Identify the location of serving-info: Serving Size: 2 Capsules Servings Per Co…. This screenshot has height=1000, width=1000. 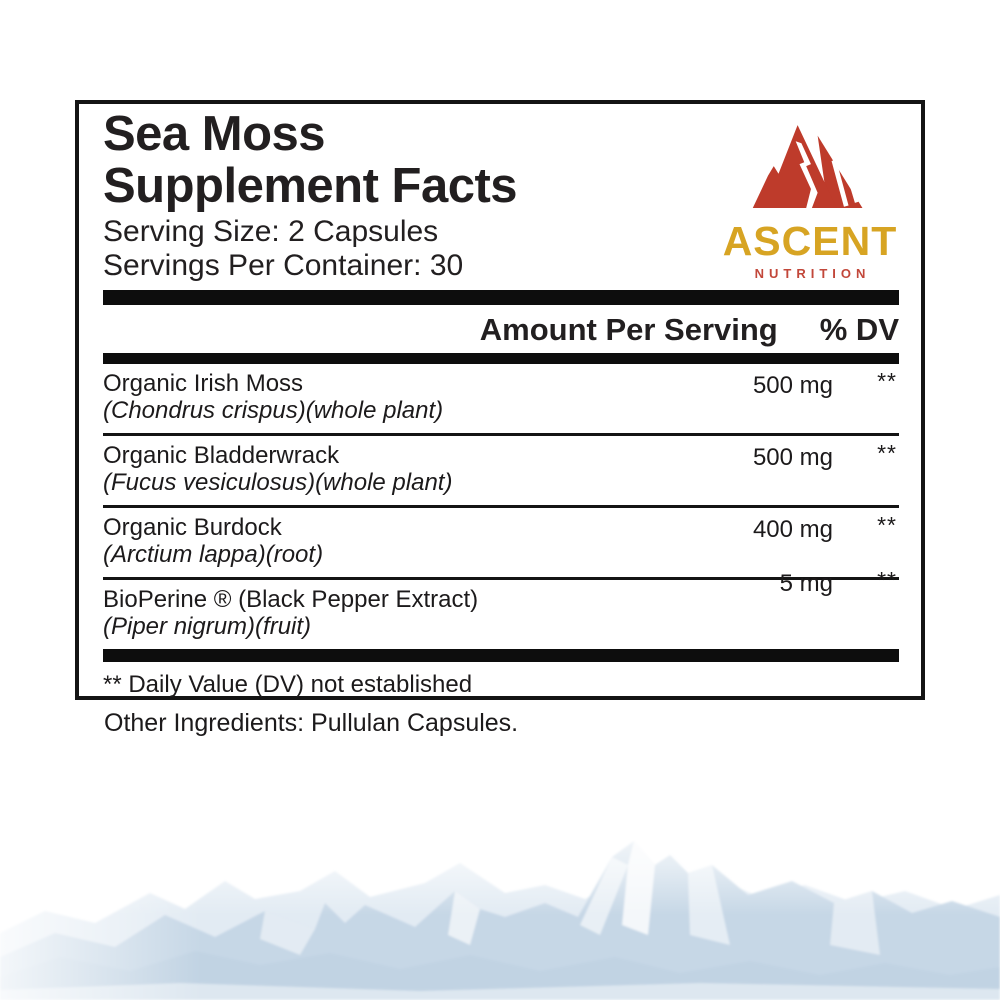
(310, 249).